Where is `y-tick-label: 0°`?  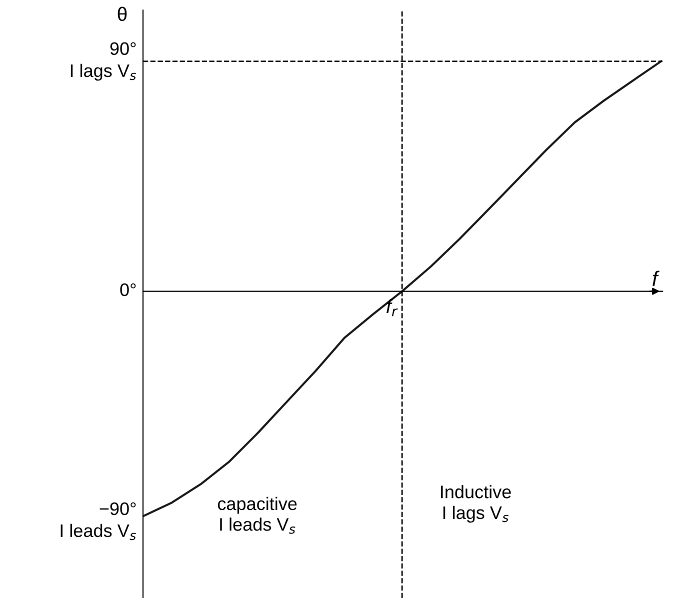
y-tick-label: 0° is located at coordinates (128, 289).